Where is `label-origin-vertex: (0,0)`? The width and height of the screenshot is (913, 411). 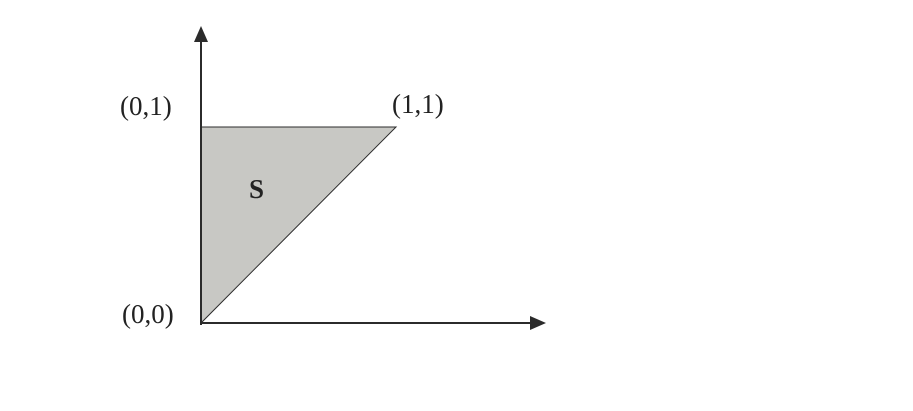
label-origin-vertex: (0,0) is located at coordinates (148, 314).